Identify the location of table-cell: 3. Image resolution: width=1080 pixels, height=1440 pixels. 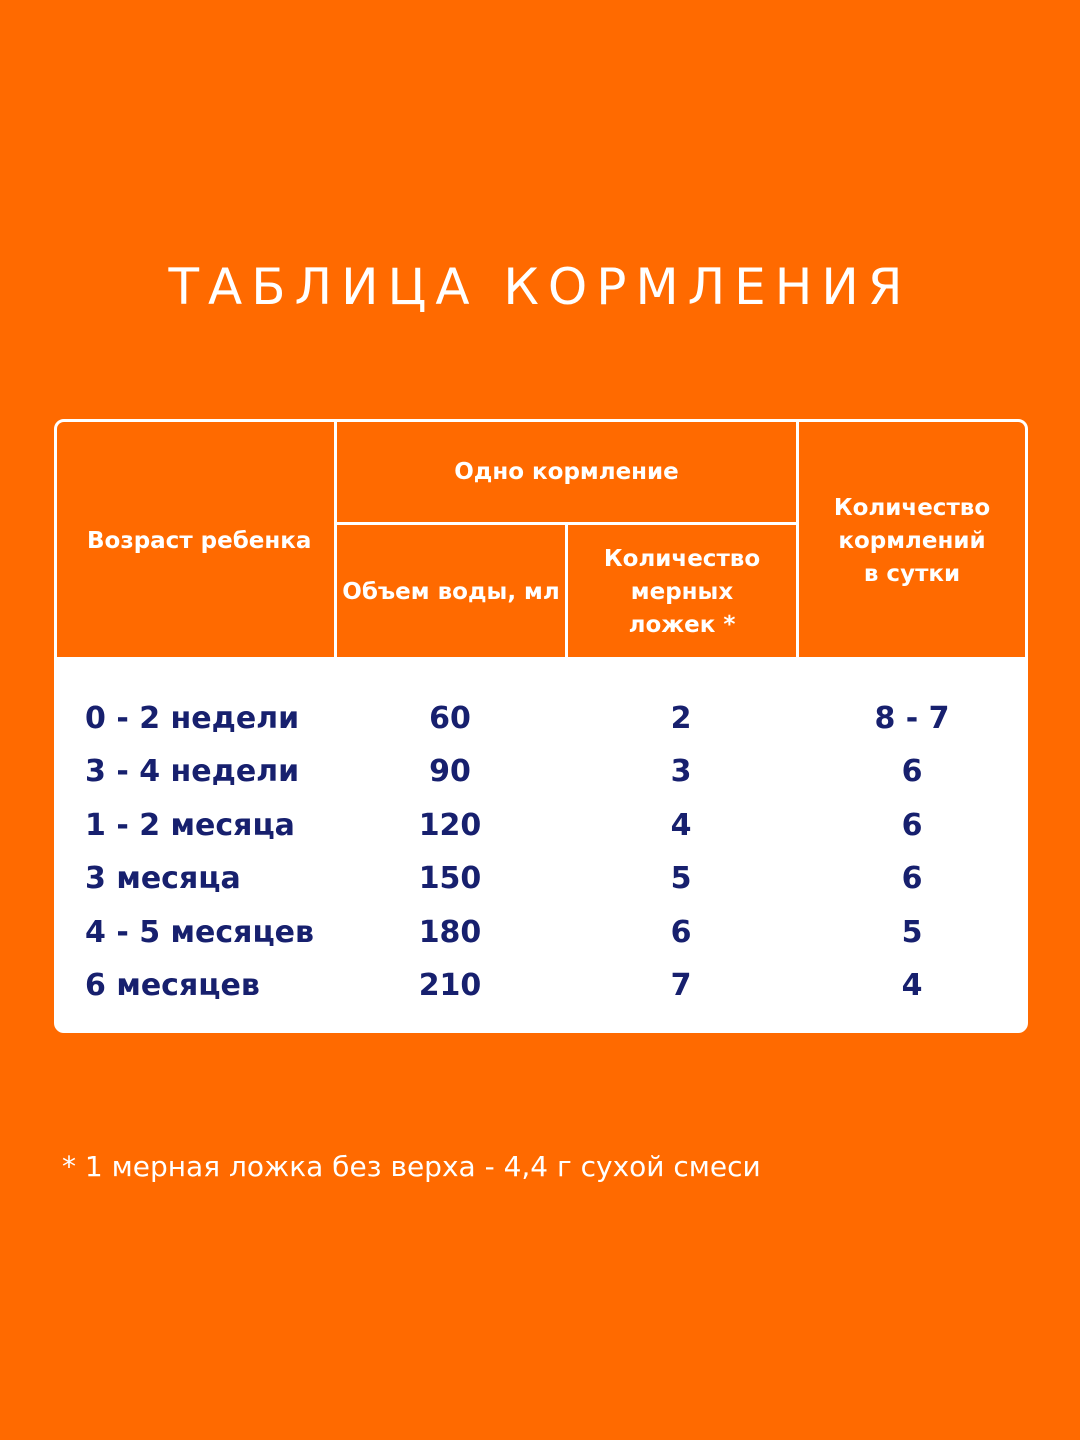
(681, 772).